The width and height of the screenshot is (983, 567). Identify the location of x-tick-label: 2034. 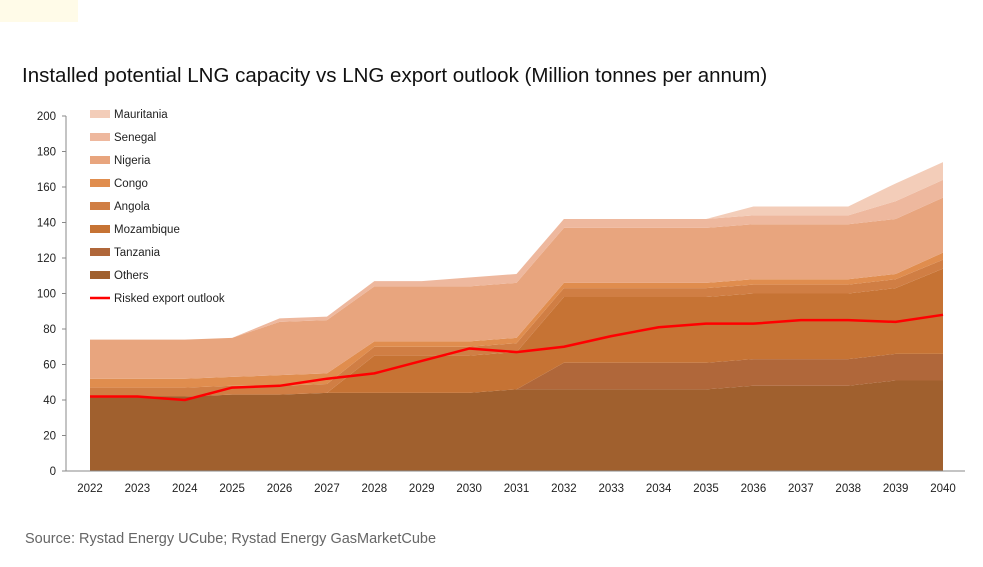
(659, 489).